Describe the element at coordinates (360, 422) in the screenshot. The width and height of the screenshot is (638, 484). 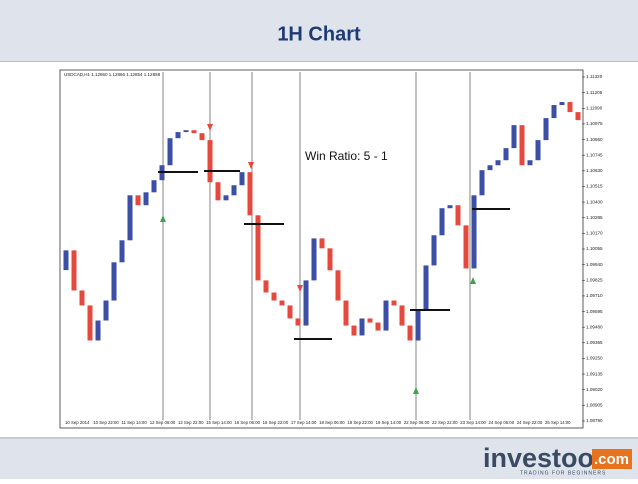
I see `x-tick-label: 18 Sep 22:00` at that location.